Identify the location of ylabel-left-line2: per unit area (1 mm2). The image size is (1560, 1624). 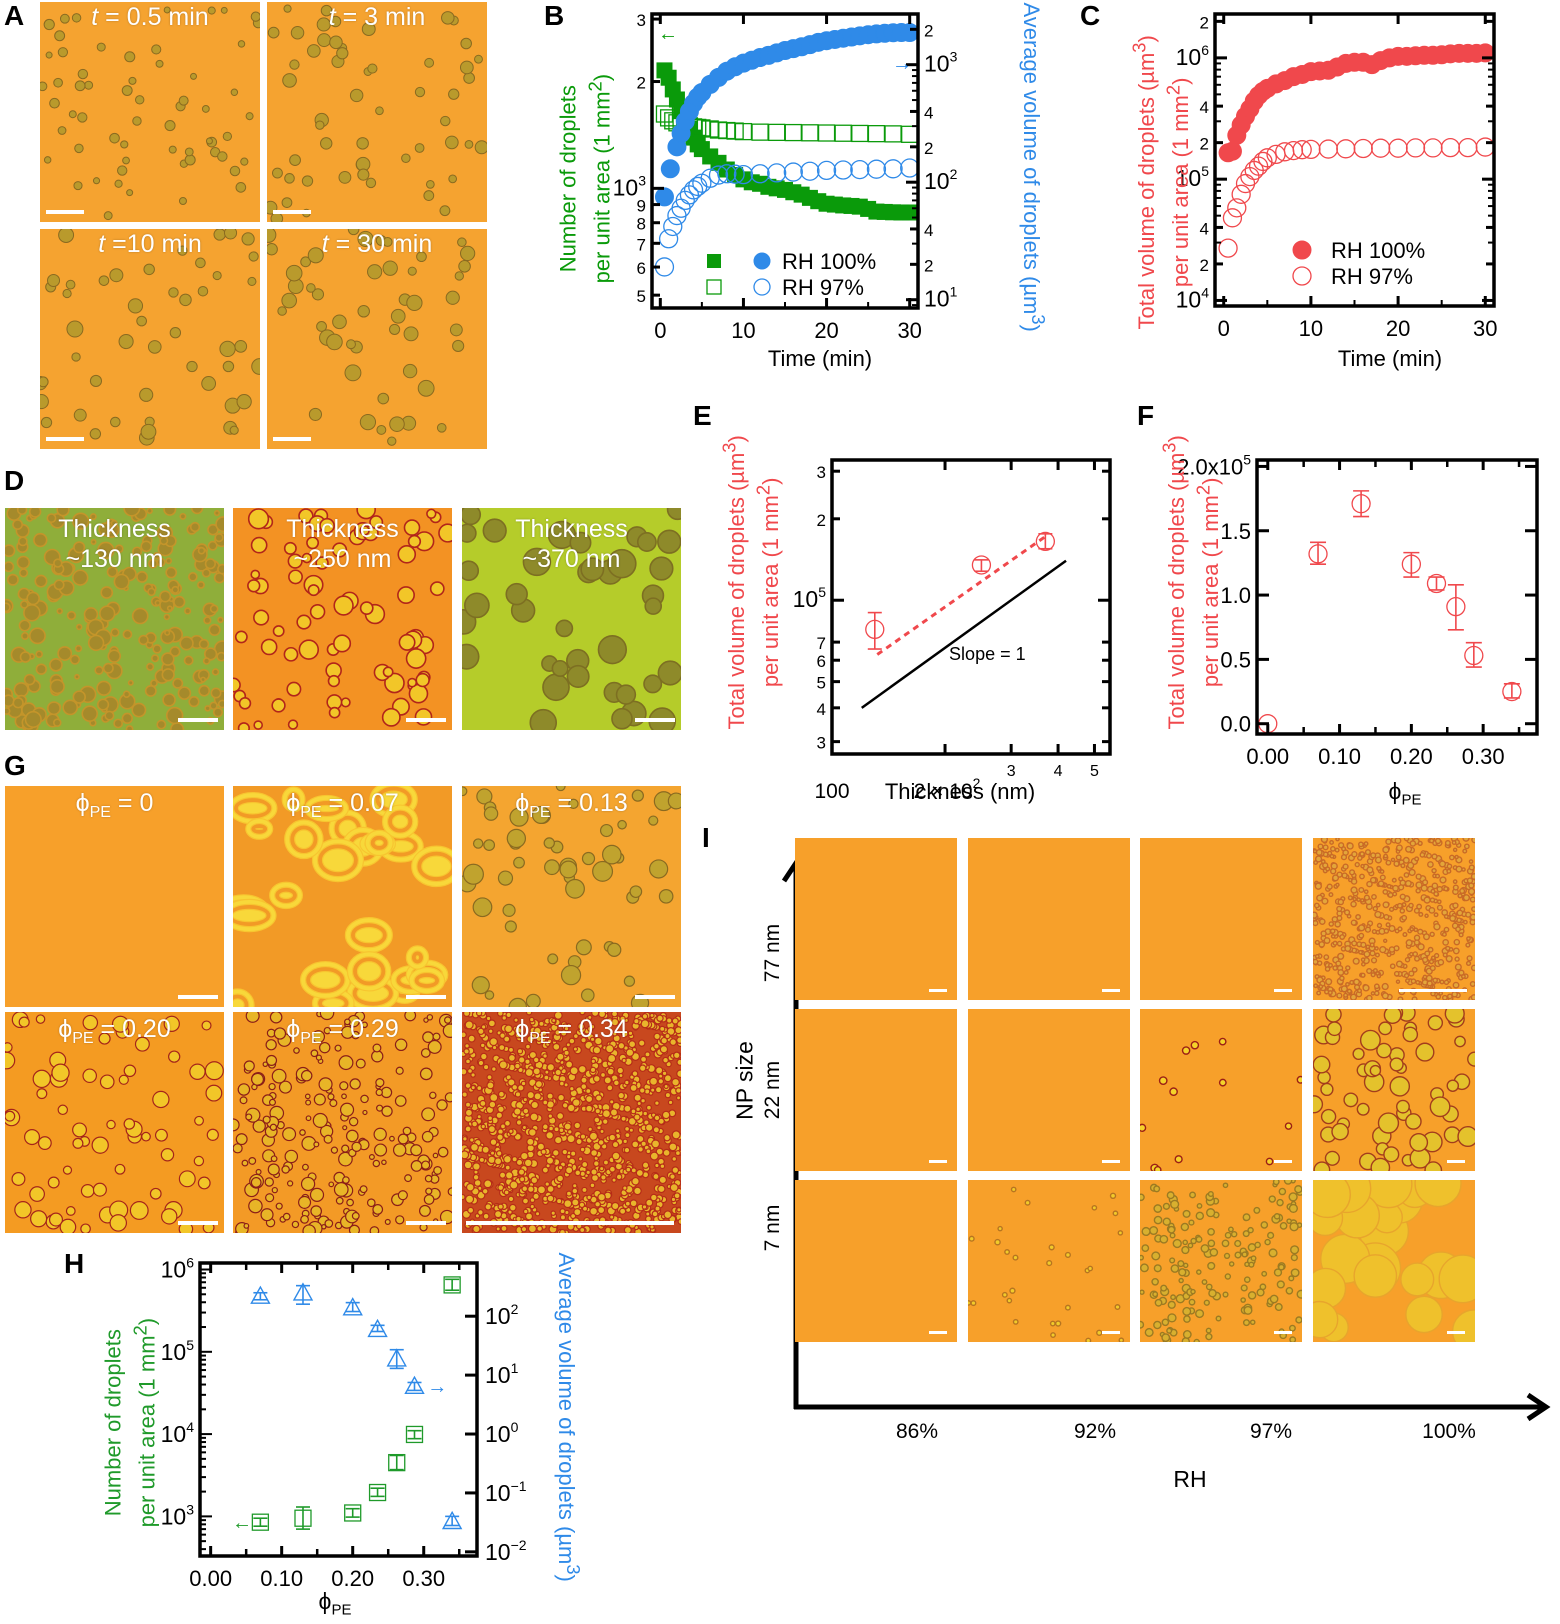
(599, 178).